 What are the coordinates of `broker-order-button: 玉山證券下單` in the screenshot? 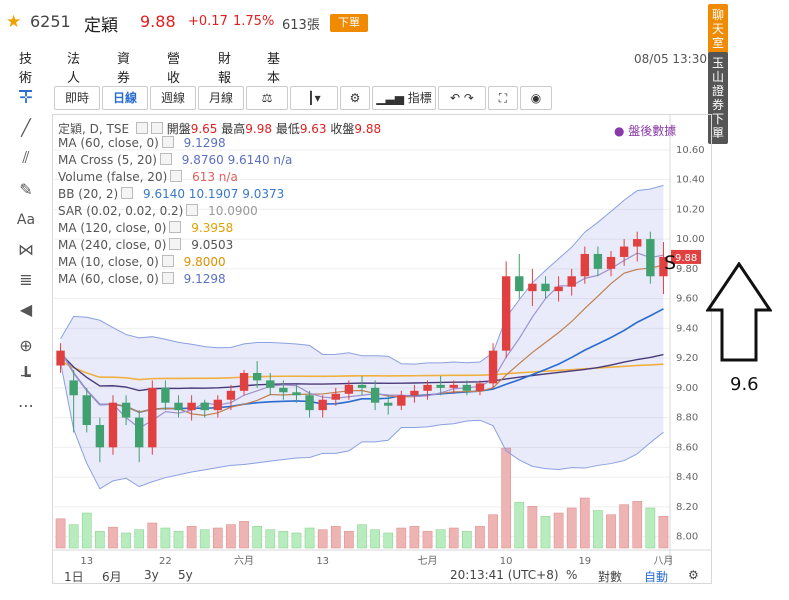 It's located at (718, 98).